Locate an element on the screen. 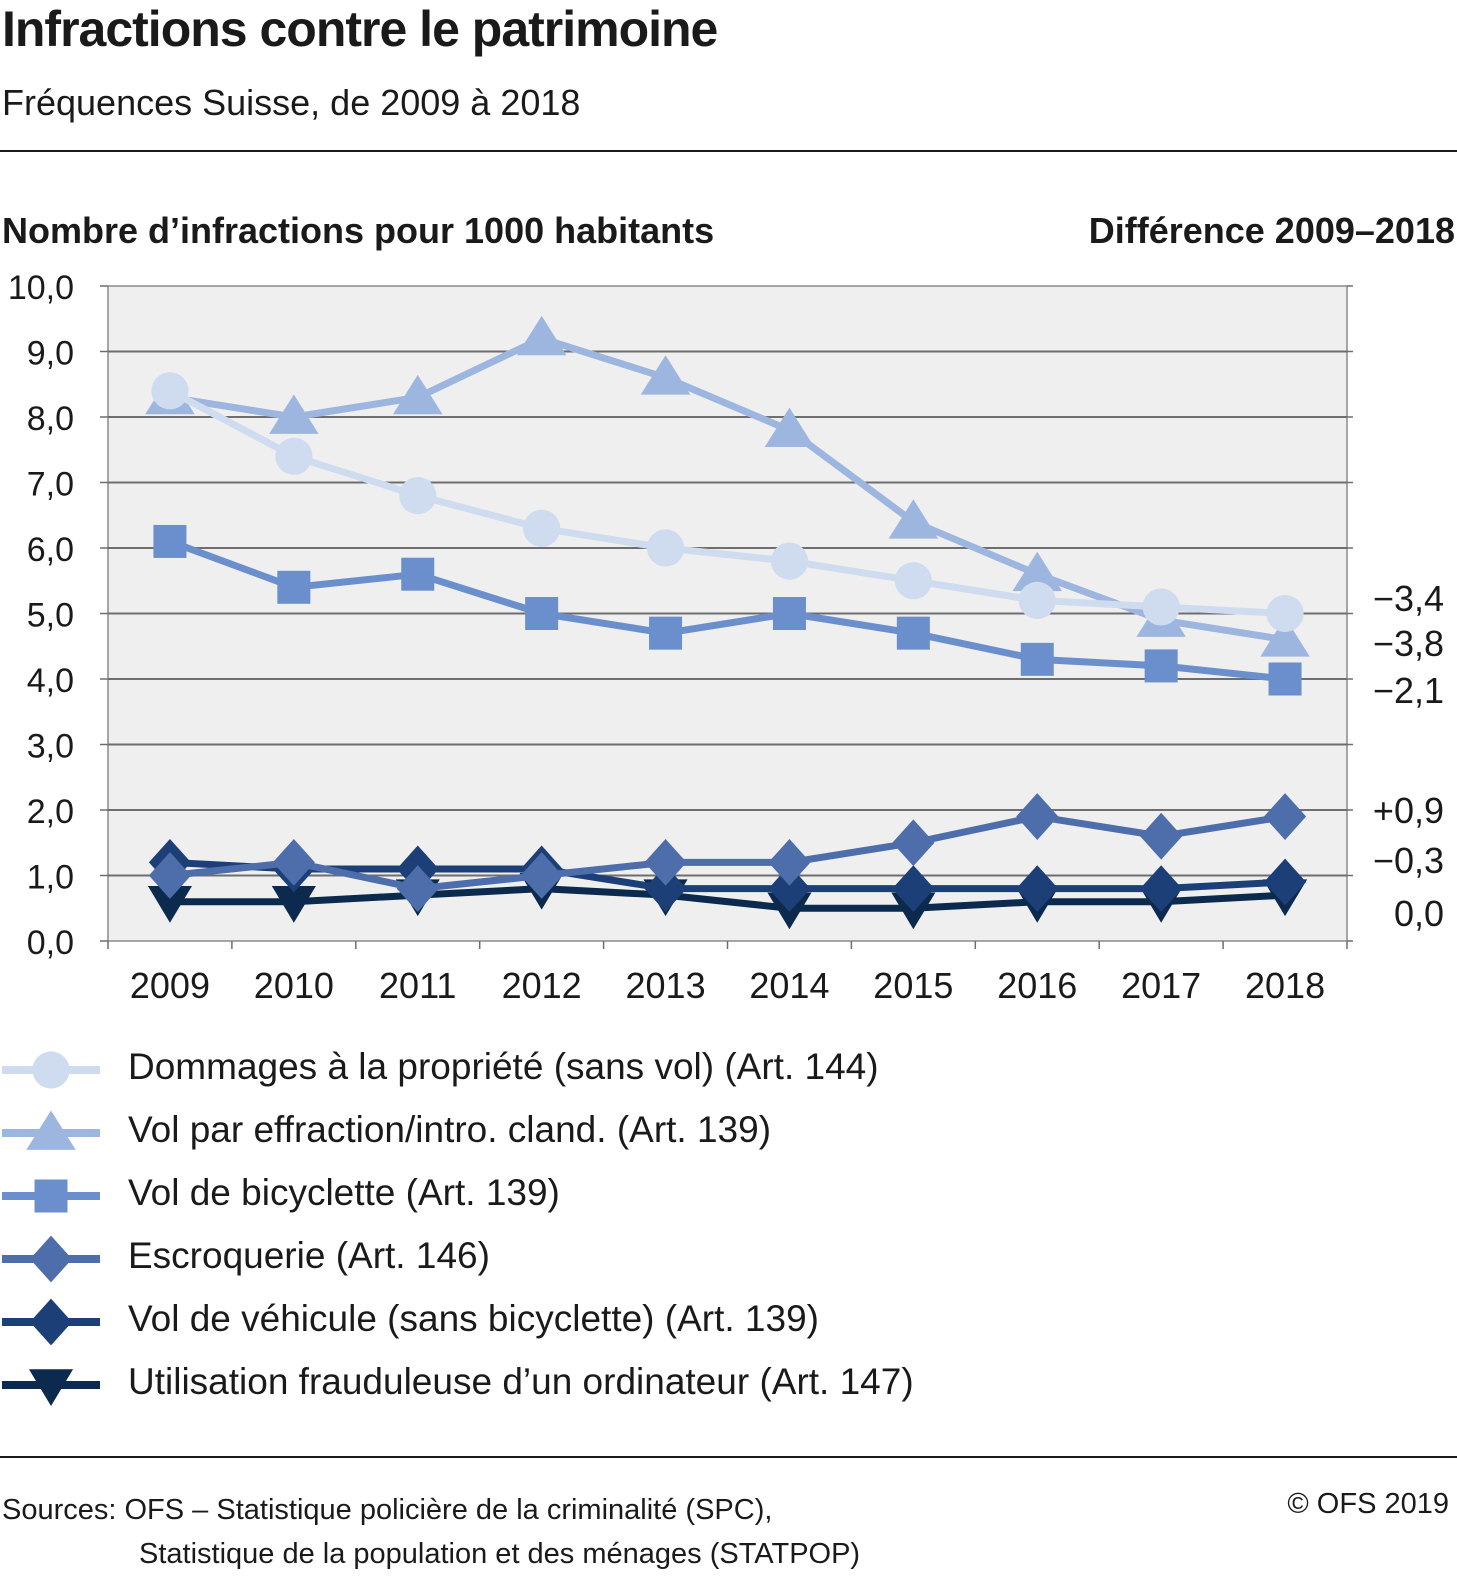 The image size is (1457, 1581). y-axis-title: Nombre d’infractions pour 1000 habitants is located at coordinates (358, 230).